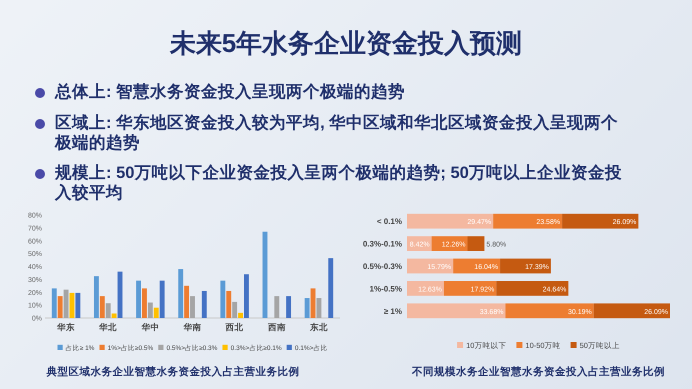  What do you see at coordinates (393, 311) in the screenshot?
I see `y-tick-label: ≥ 1%` at bounding box center [393, 311].